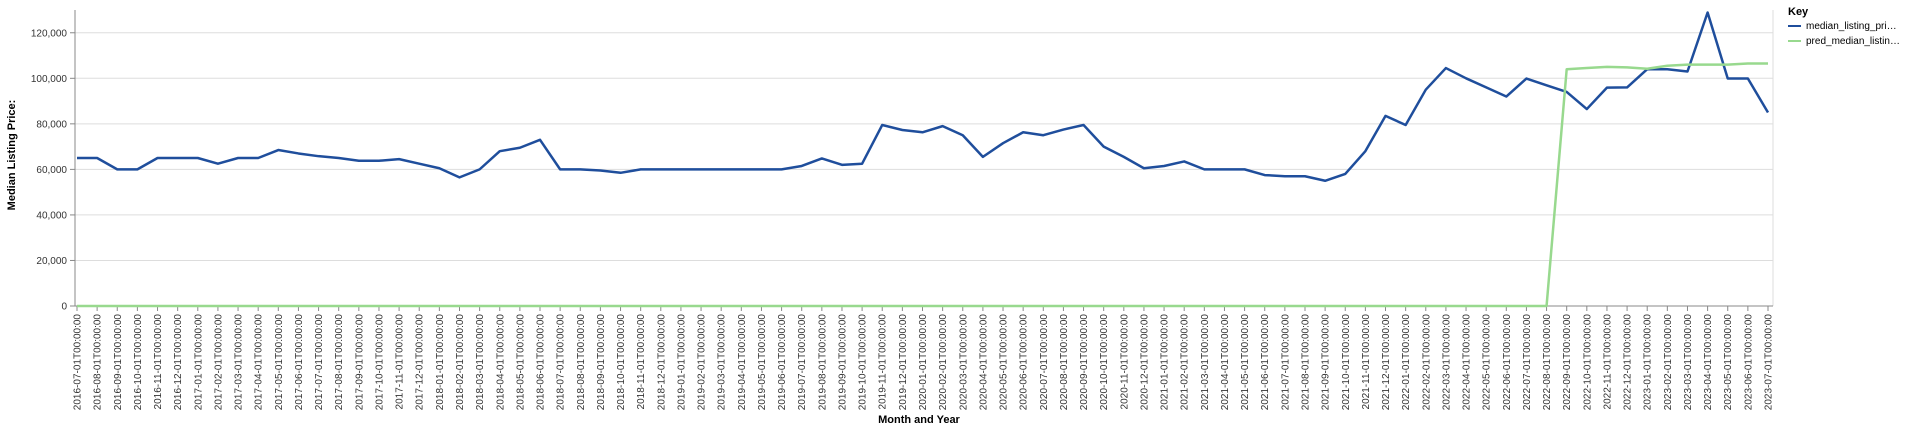 The height and width of the screenshot is (429, 1920). What do you see at coordinates (299, 362) in the screenshot?
I see `x-tick-label: 2017-06-01T00:00:00` at bounding box center [299, 362].